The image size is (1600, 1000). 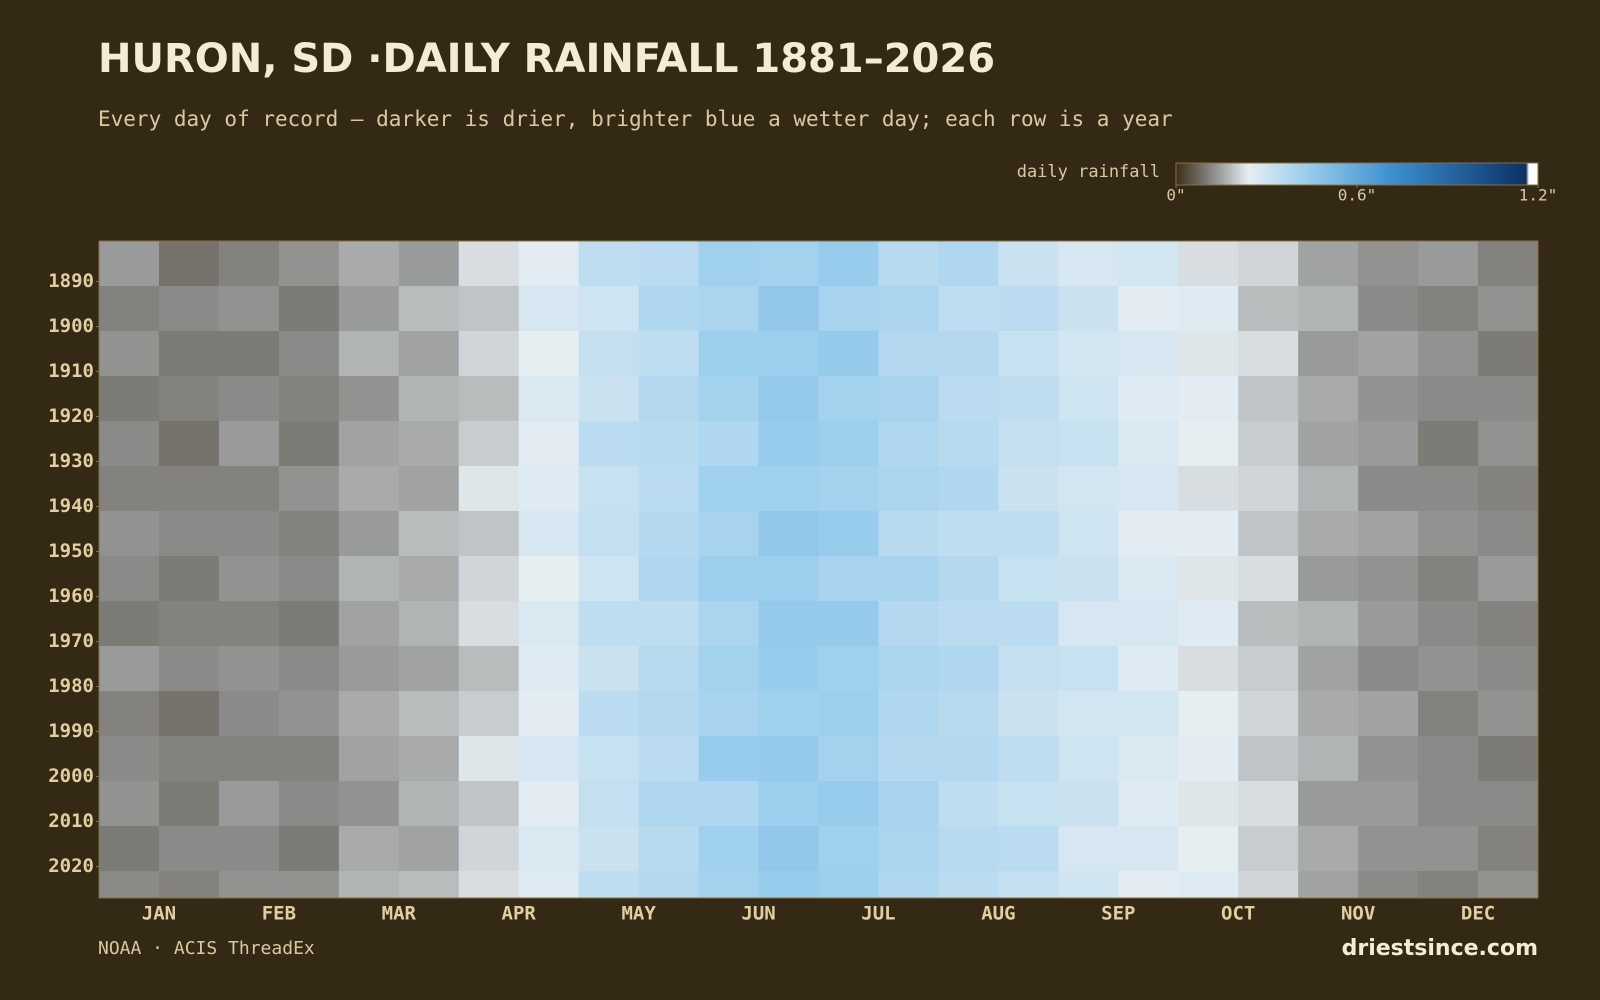 I want to click on x-tick-label: AUG, so click(x=998, y=914).